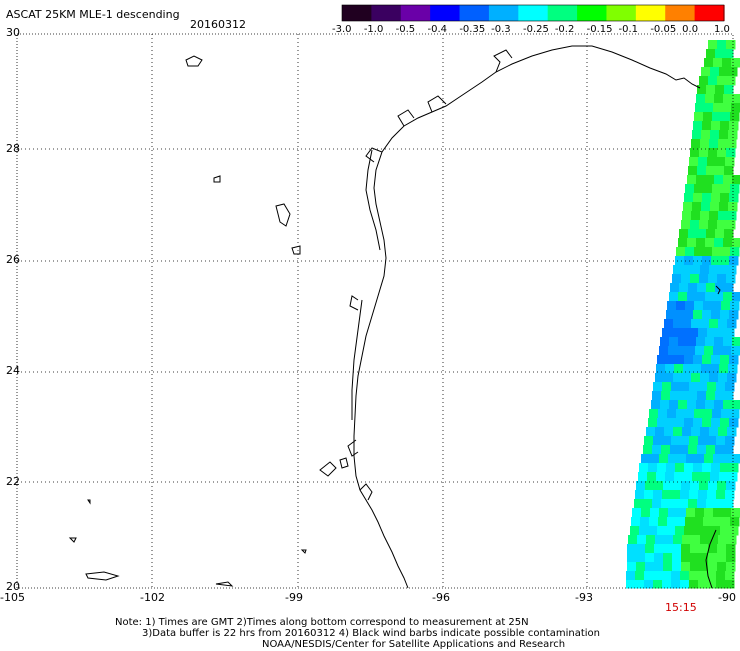 The image size is (740, 651). I want to click on lat-label-26: 26, so click(13, 259).